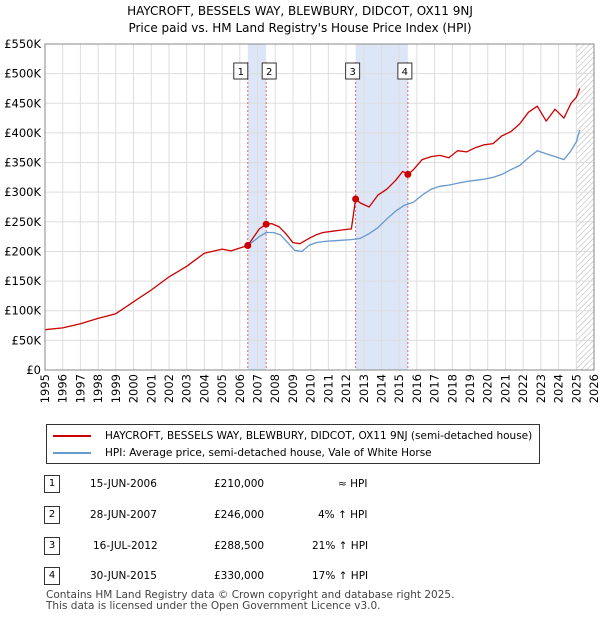 Image resolution: width=600 pixels, height=620 pixels. What do you see at coordinates (52, 576) in the screenshot?
I see `transaction-marker: 4` at bounding box center [52, 576].